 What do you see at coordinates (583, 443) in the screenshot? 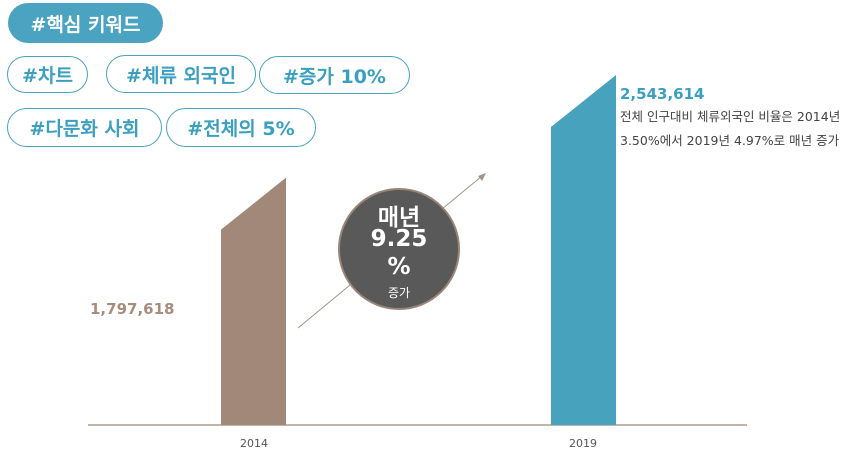
I see `x-tick-2019: 2019` at bounding box center [583, 443].